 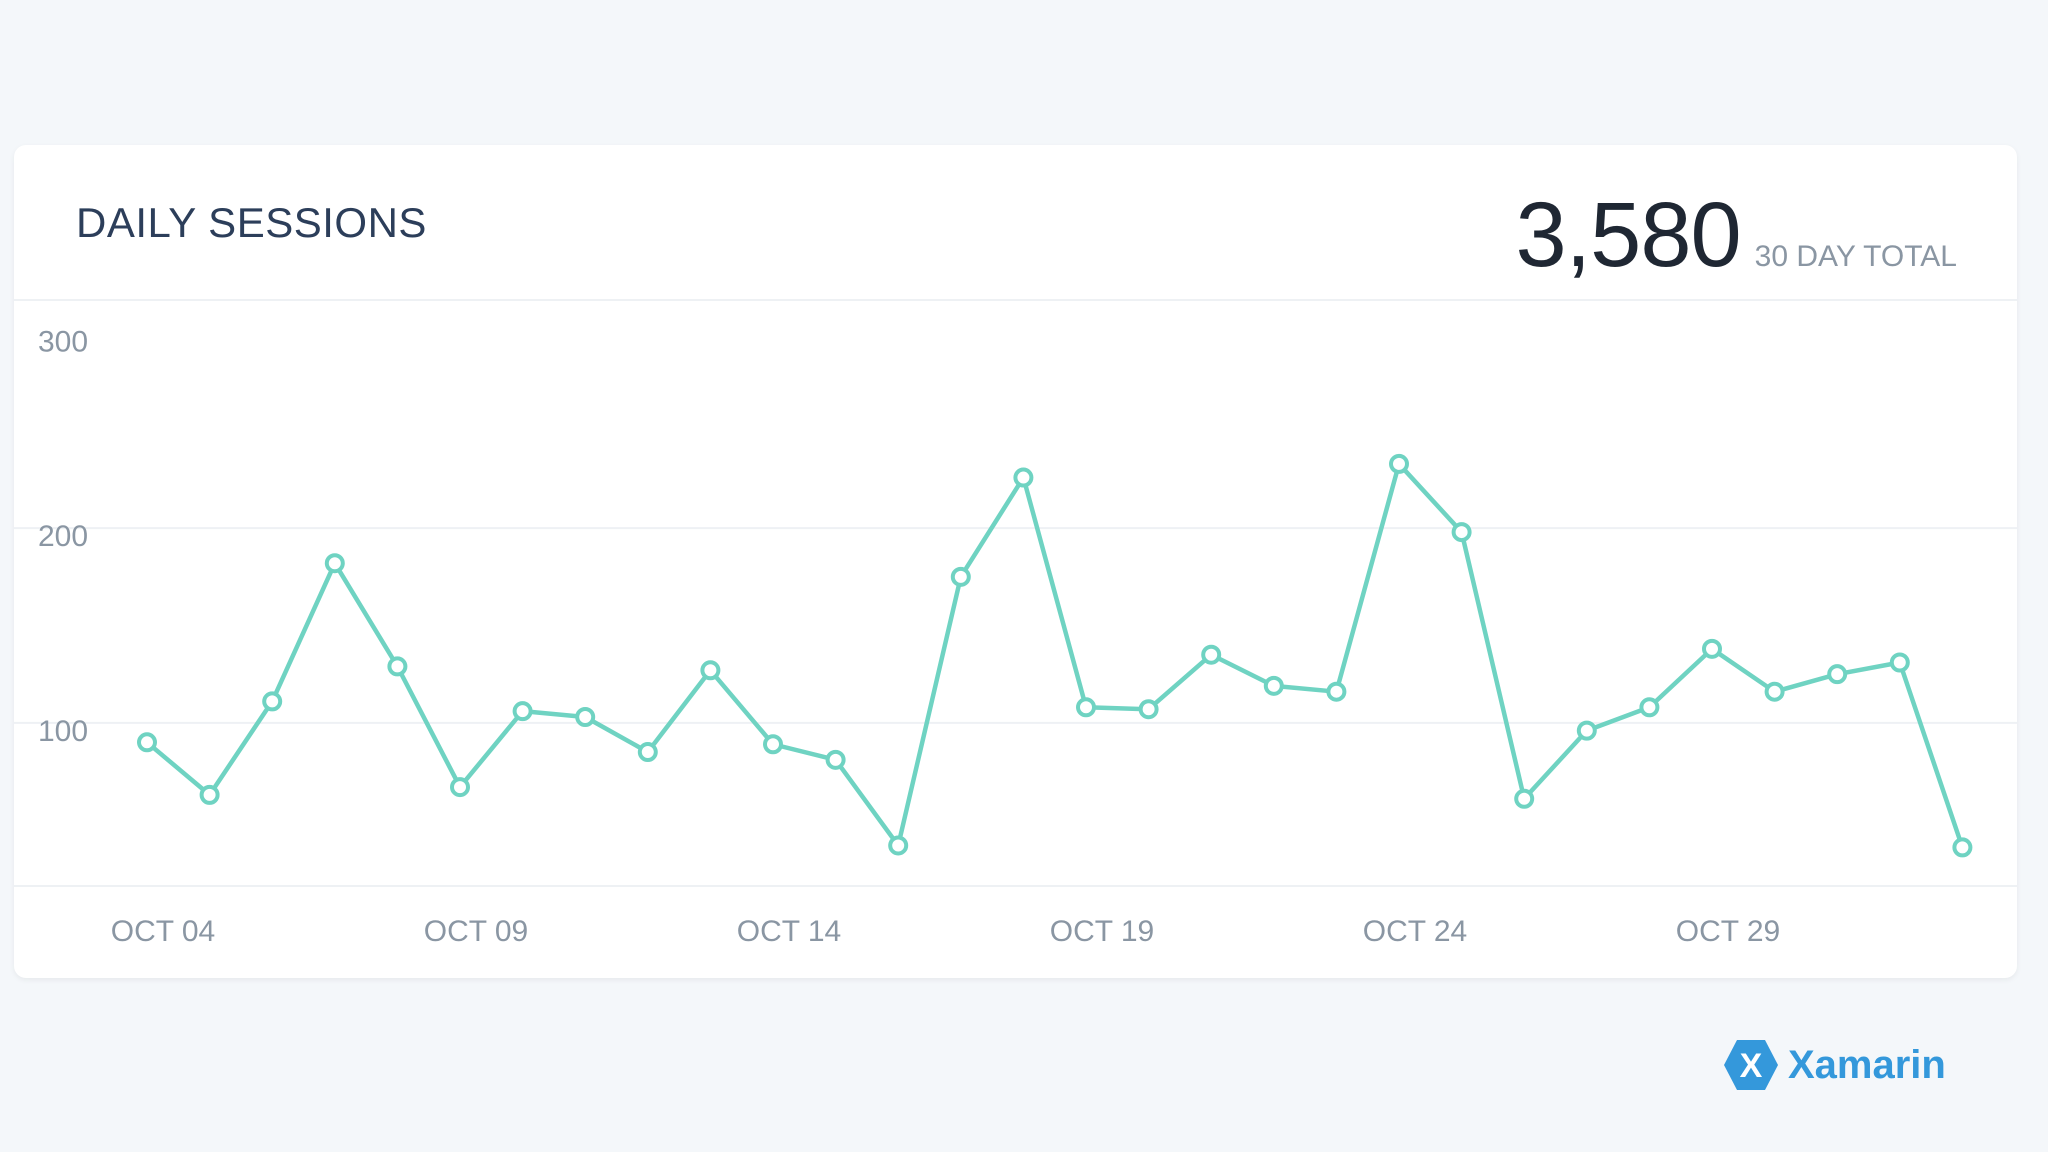 What do you see at coordinates (789, 931) in the screenshot?
I see `x-tick-label: OCT 14` at bounding box center [789, 931].